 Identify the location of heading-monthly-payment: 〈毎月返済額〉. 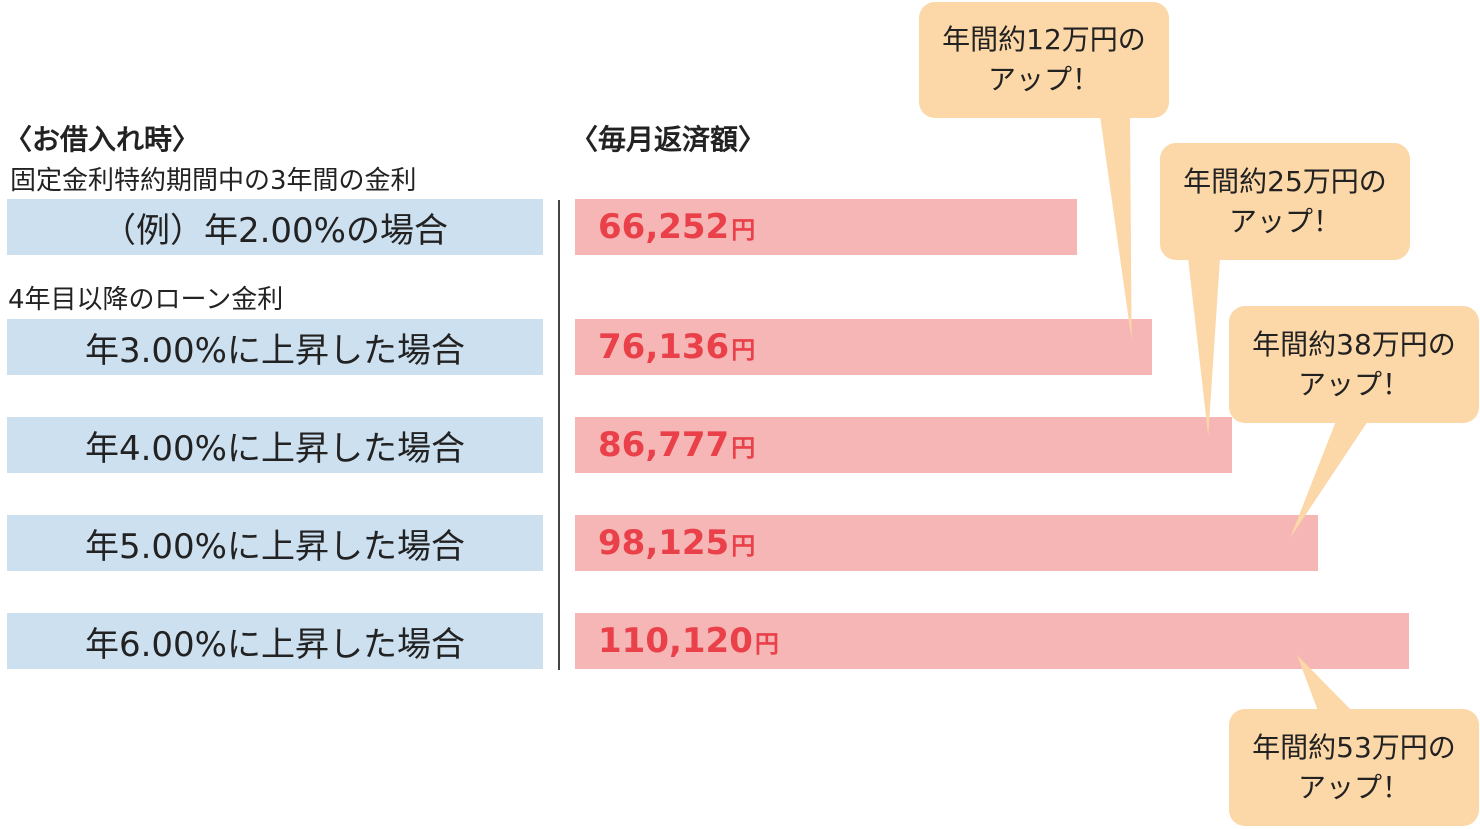
(668, 139).